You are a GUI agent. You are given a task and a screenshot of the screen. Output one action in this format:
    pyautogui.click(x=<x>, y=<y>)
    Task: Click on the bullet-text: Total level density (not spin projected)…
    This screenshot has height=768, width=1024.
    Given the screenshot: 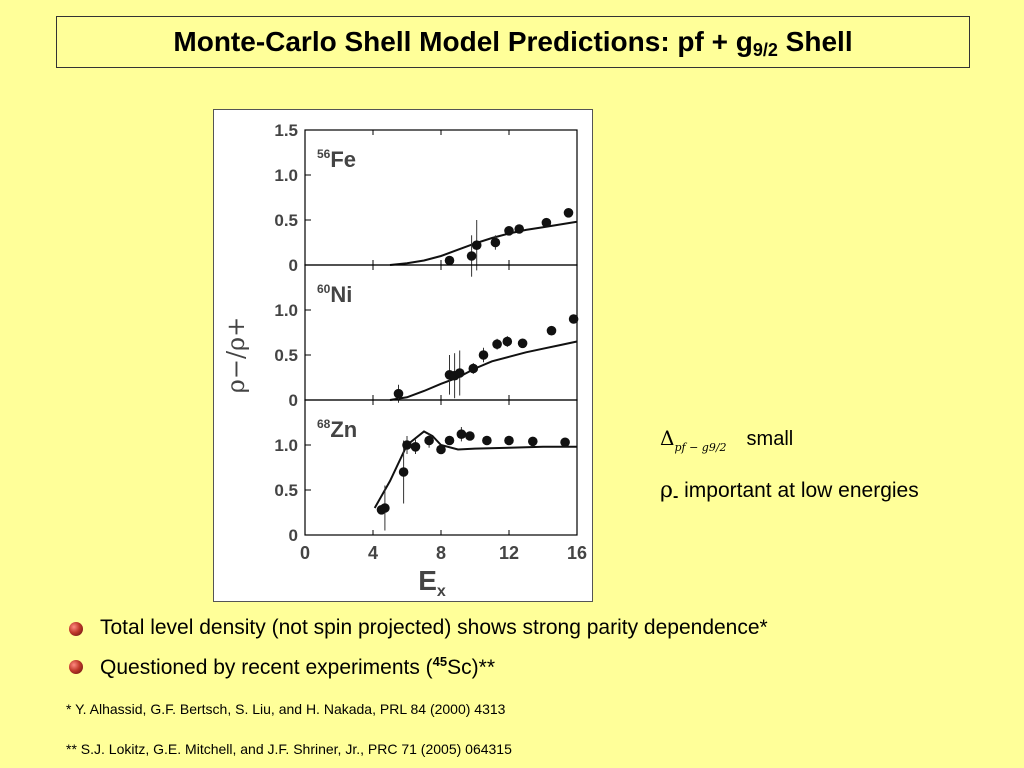 What is the action you would take?
    pyautogui.click(x=434, y=627)
    